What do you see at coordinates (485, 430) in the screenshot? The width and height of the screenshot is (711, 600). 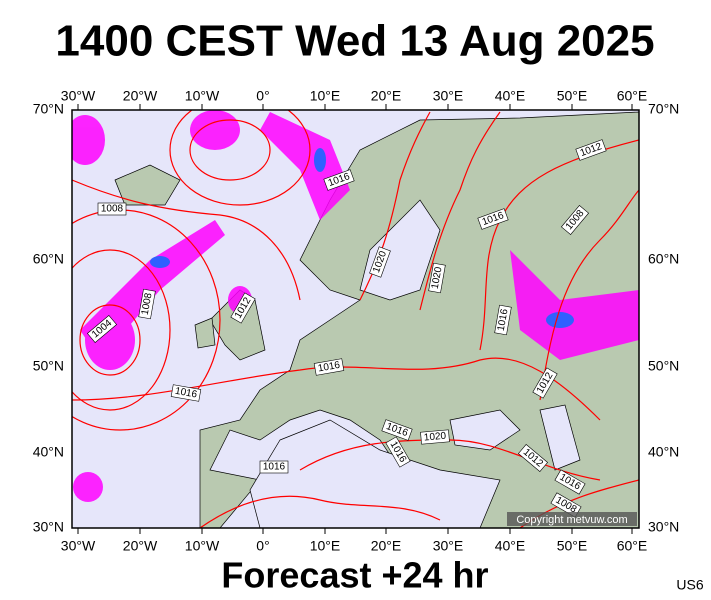 I see `black-sea` at bounding box center [485, 430].